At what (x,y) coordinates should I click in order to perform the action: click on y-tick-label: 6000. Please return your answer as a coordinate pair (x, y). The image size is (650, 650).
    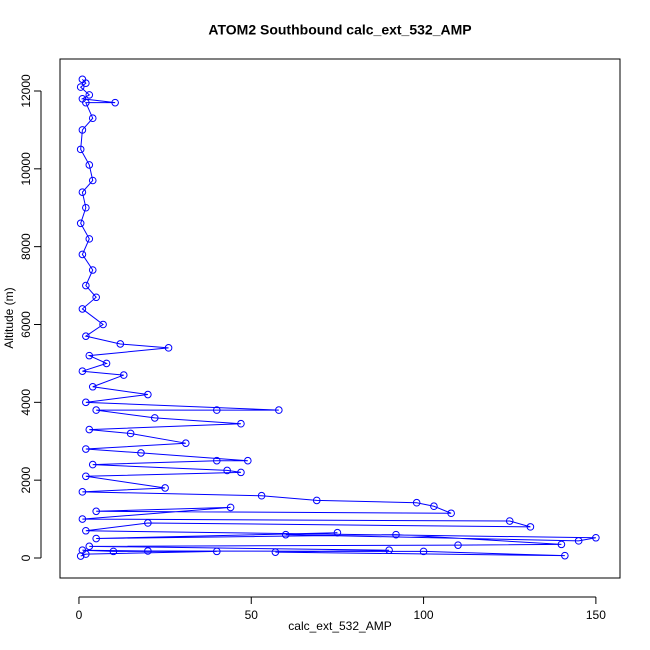
    Looking at the image, I should click on (26, 324).